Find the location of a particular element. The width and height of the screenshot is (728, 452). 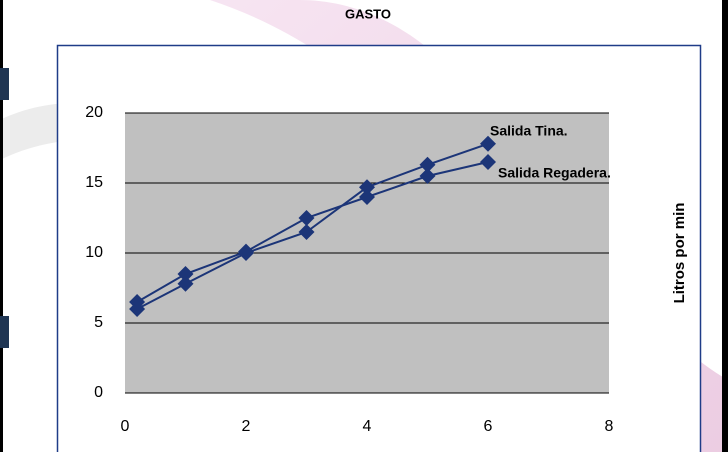

chart-title: GASTO is located at coordinates (368, 13).